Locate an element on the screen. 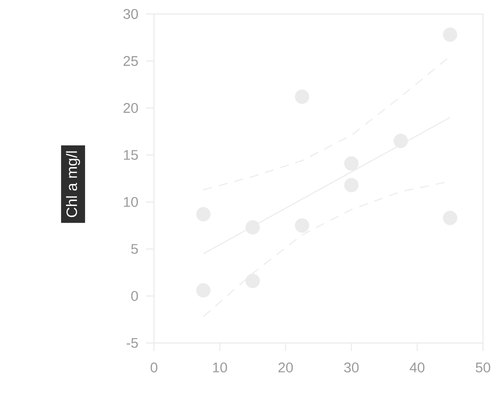  y-tick-label: 5 is located at coordinates (134, 249).